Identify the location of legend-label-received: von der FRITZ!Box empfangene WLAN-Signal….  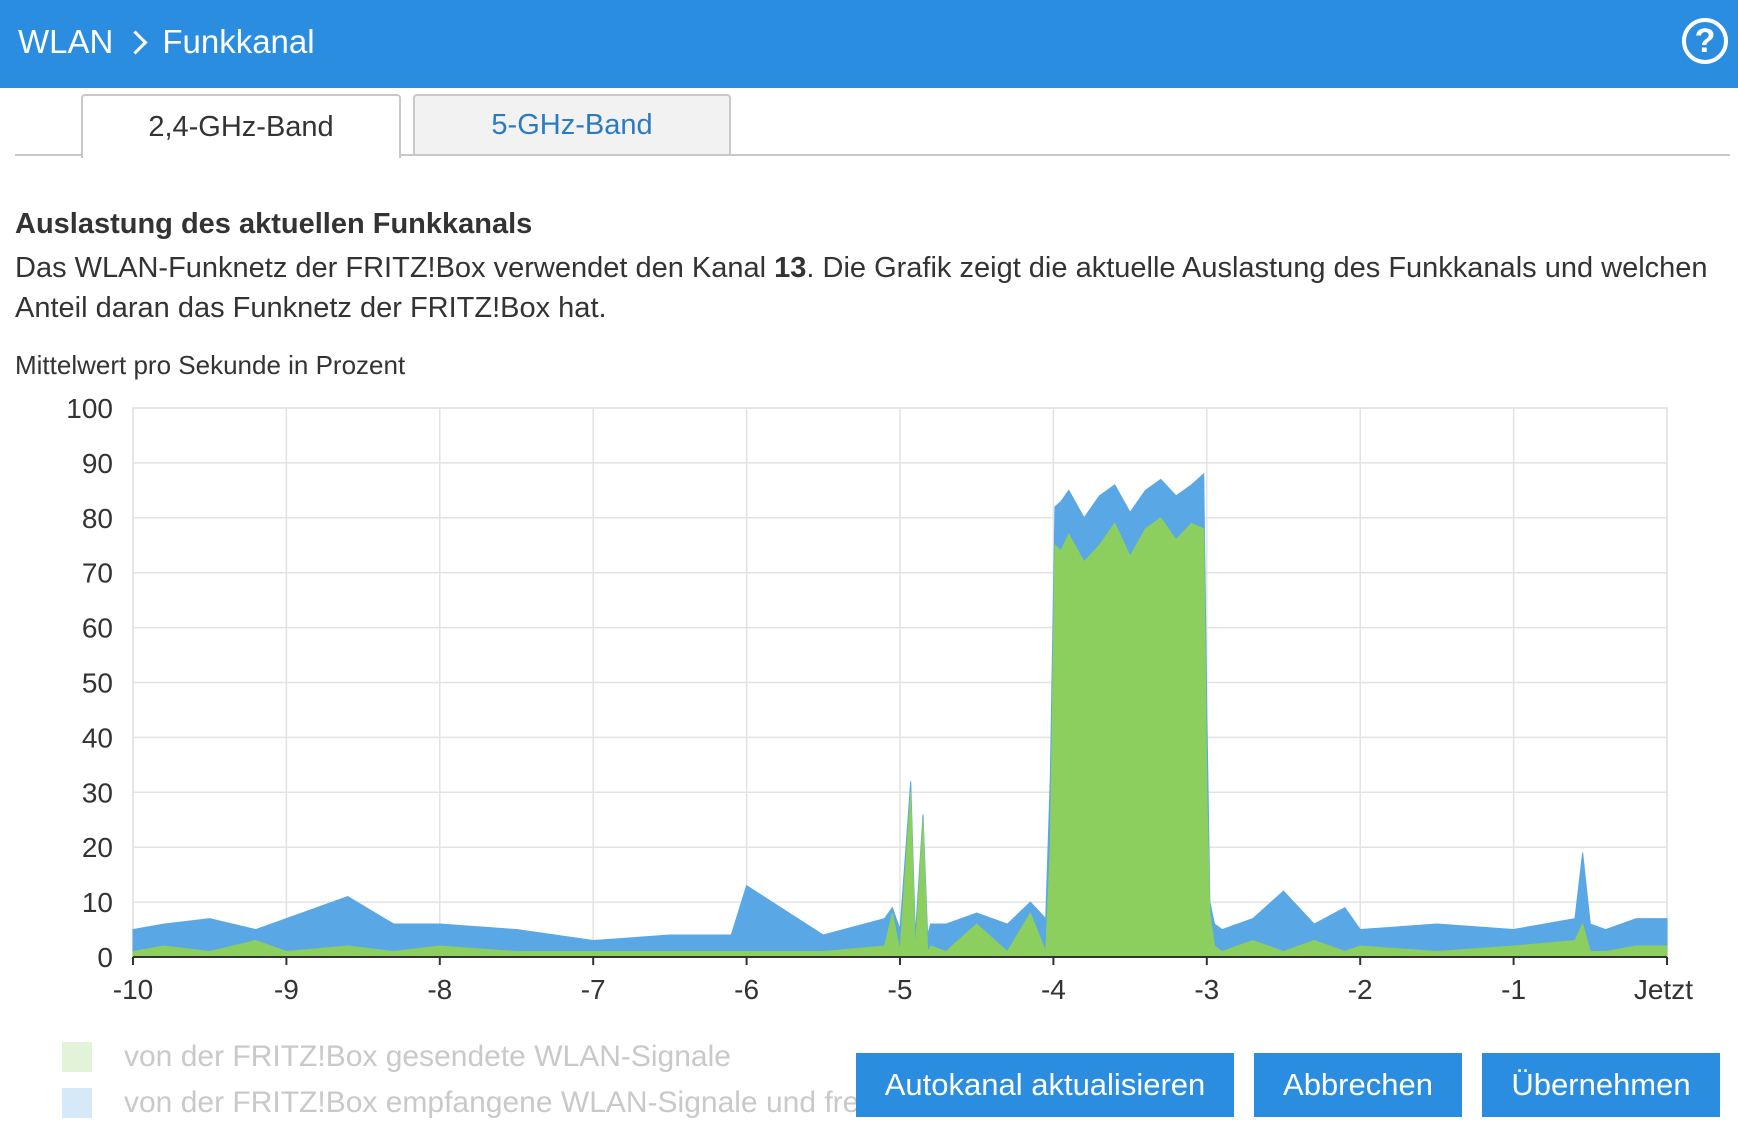
(504, 1102).